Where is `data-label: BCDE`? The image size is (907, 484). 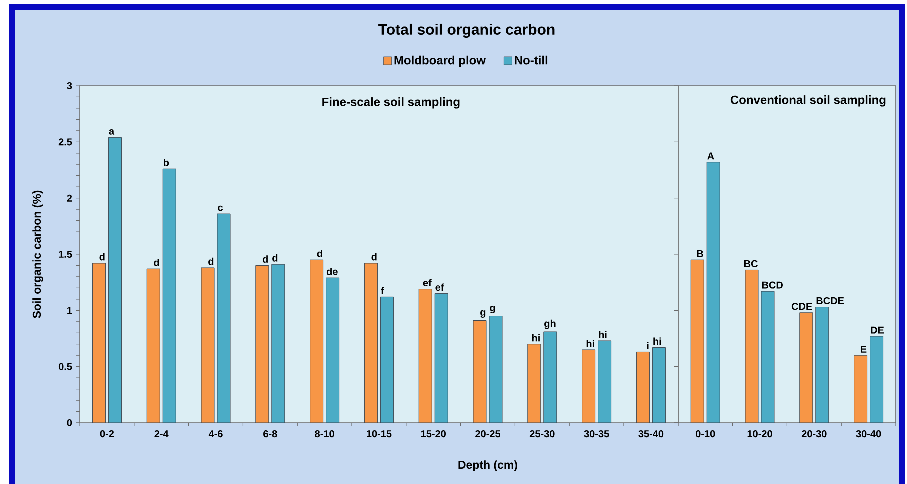 data-label: BCDE is located at coordinates (830, 301).